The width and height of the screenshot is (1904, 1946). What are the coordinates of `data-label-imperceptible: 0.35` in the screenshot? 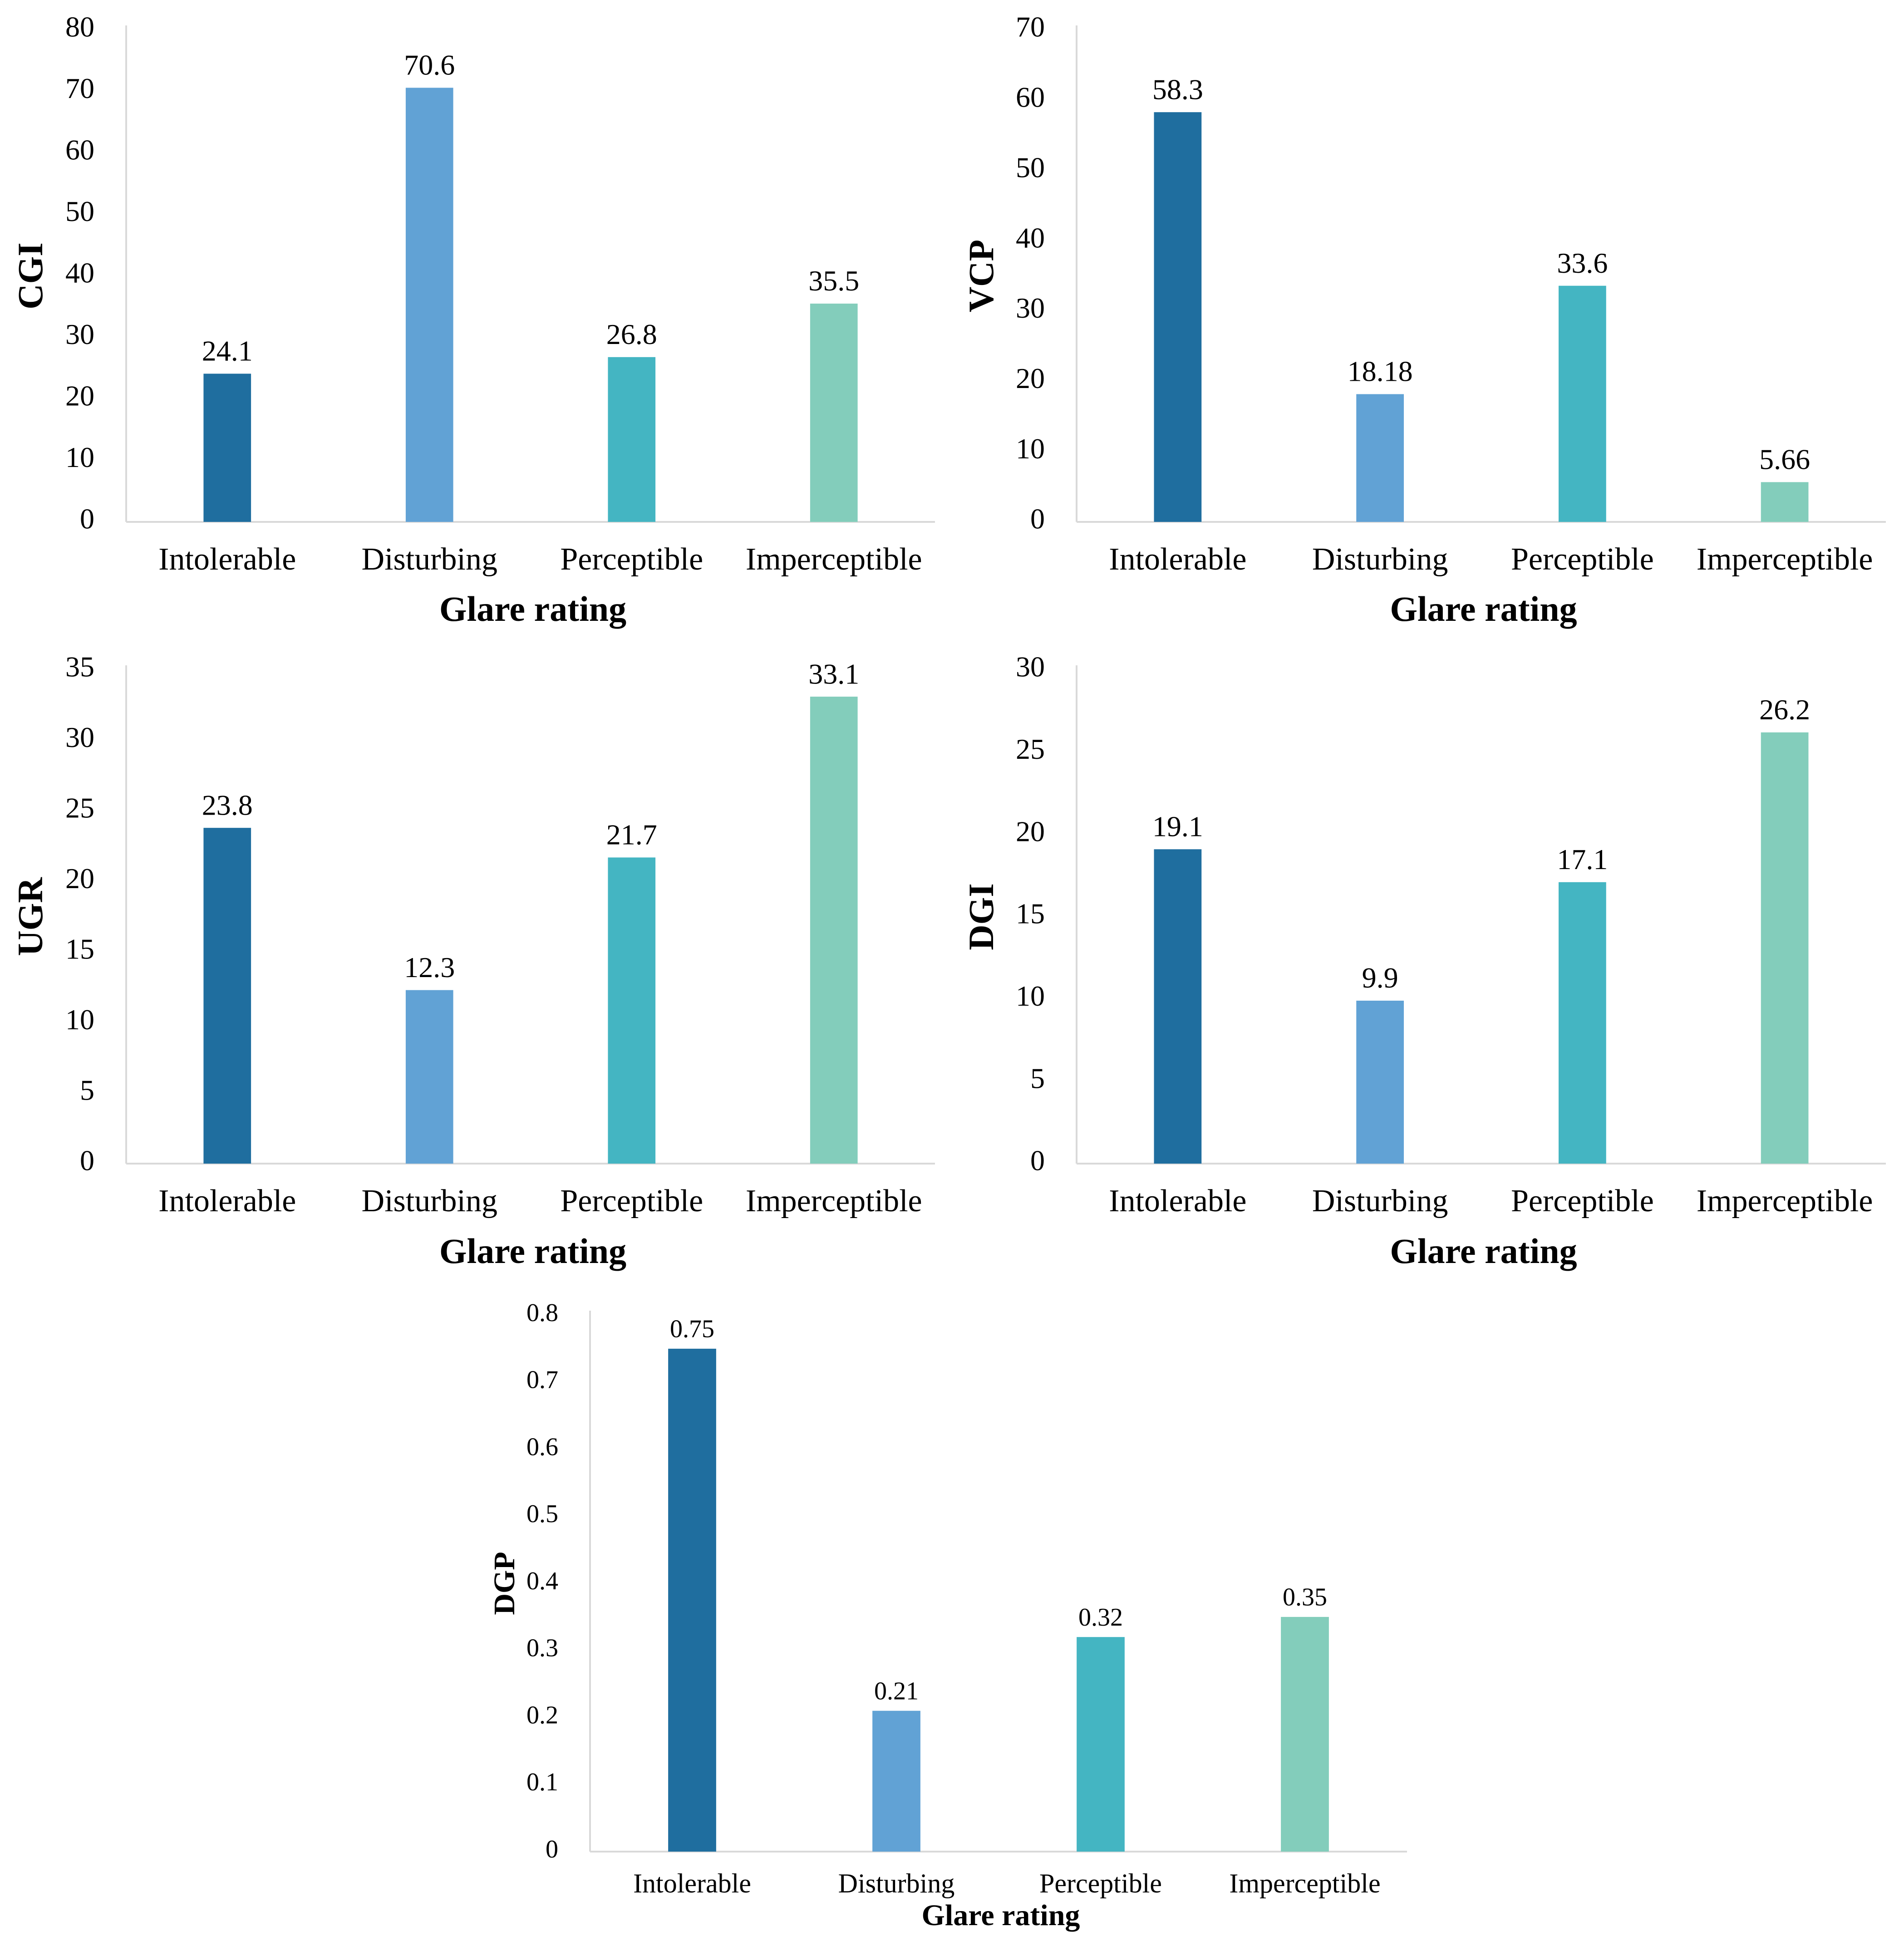 It's located at (1305, 1597).